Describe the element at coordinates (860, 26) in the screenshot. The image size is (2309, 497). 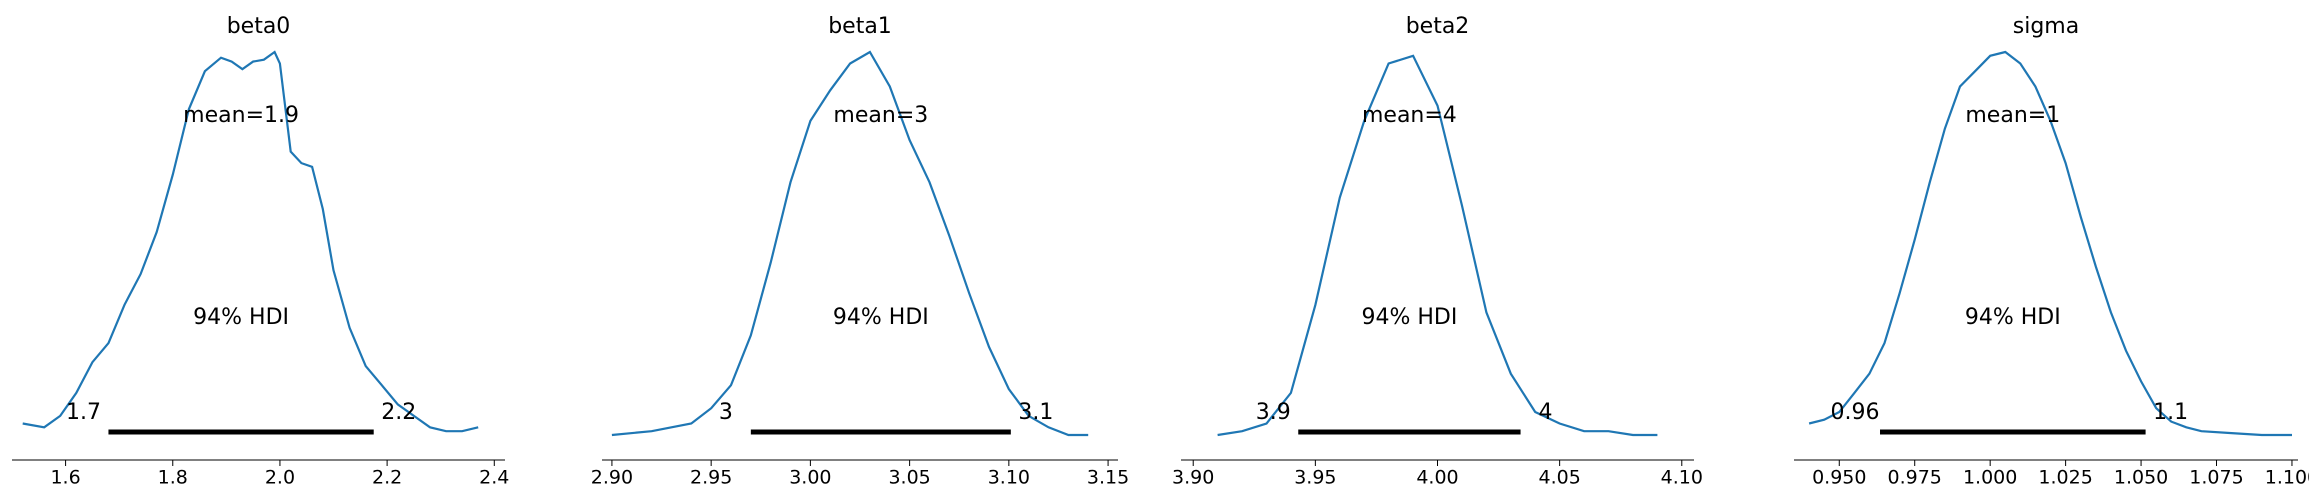
I see `subplot-title: beta1` at that location.